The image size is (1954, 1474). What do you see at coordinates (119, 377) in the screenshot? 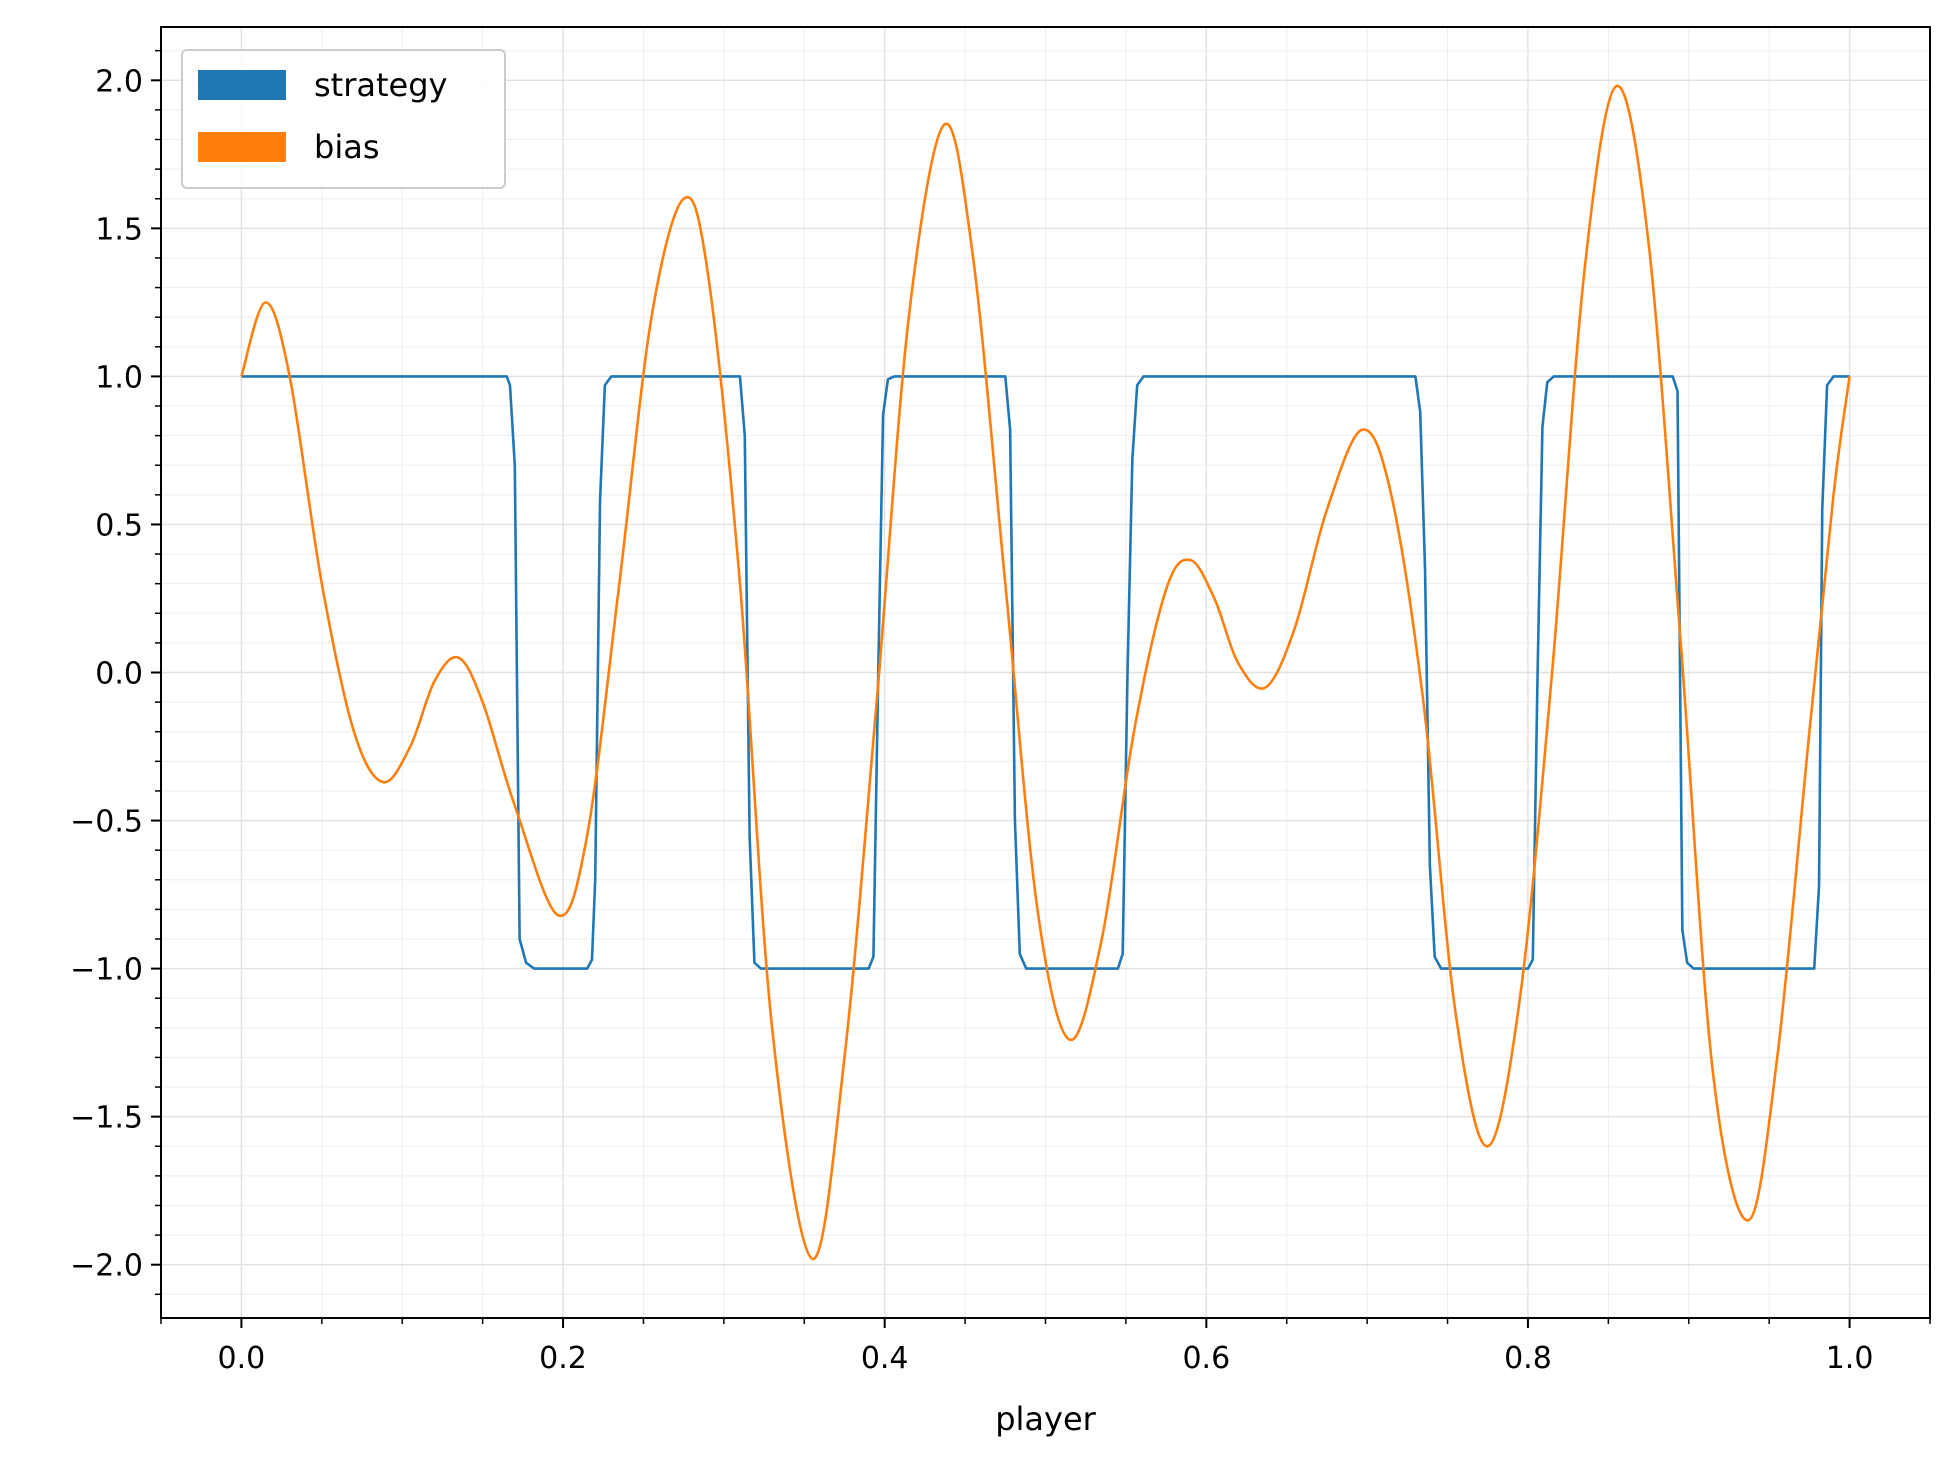
I see `y-tick-label: 1.0` at bounding box center [119, 377].